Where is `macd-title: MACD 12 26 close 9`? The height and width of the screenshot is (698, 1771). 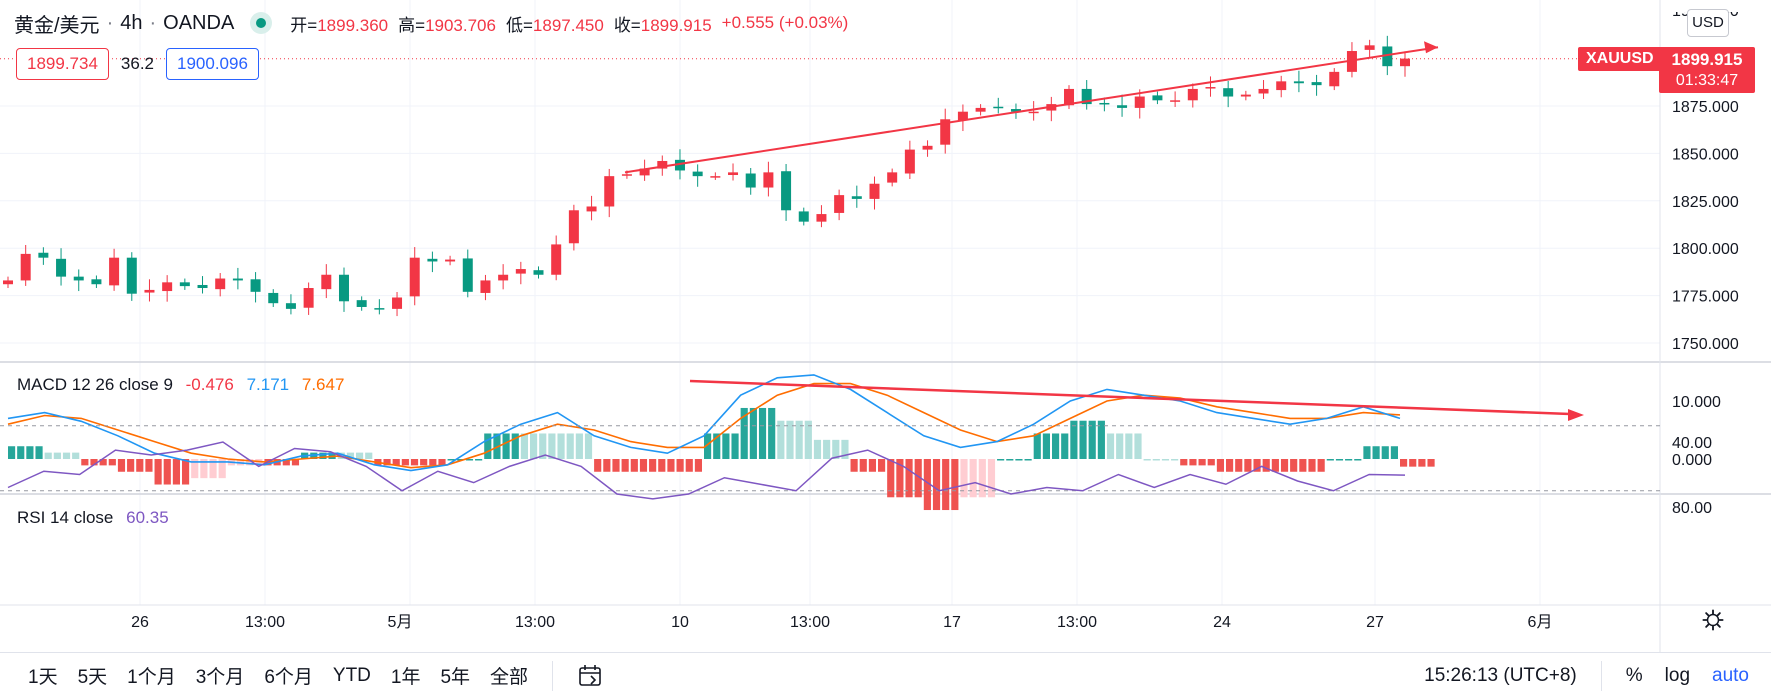 macd-title: MACD 12 26 close 9 is located at coordinates (95, 384).